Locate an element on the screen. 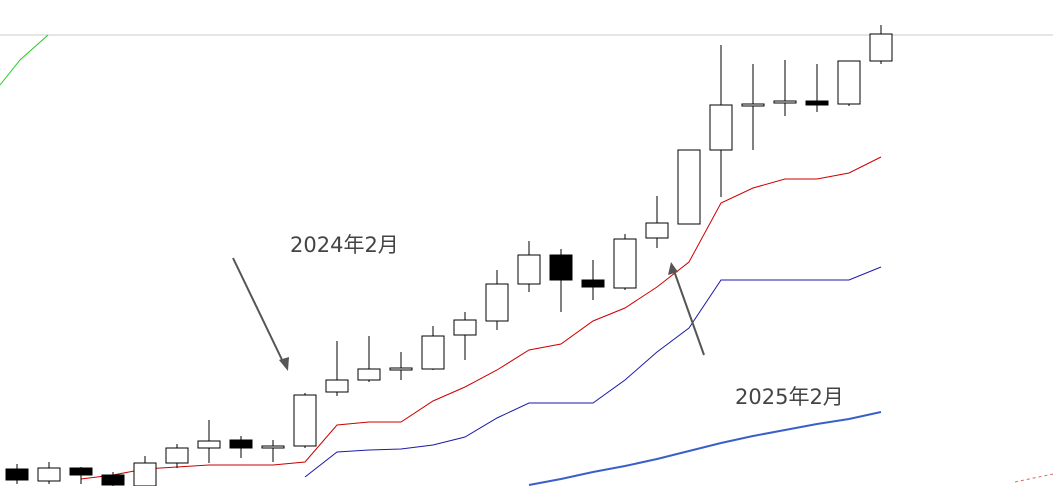 This screenshot has width=1053, height=486. ma-line is located at coordinates (705, 448).